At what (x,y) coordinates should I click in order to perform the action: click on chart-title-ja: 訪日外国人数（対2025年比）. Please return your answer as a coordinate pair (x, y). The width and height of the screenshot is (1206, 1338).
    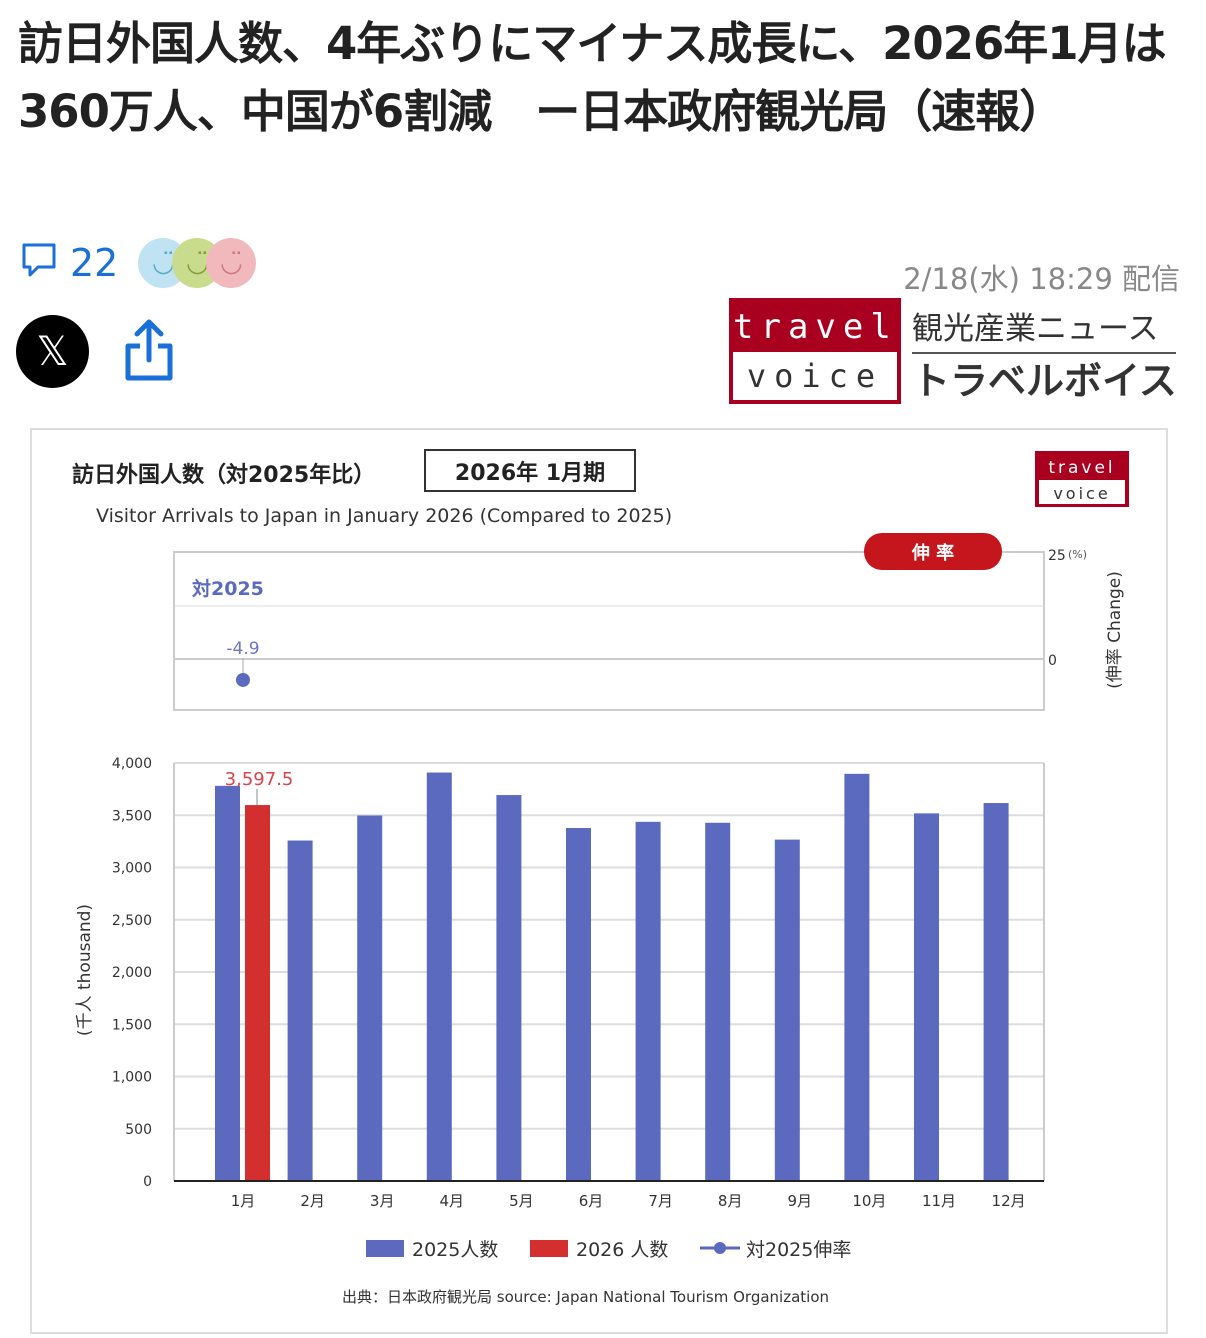
    Looking at the image, I should click on (223, 475).